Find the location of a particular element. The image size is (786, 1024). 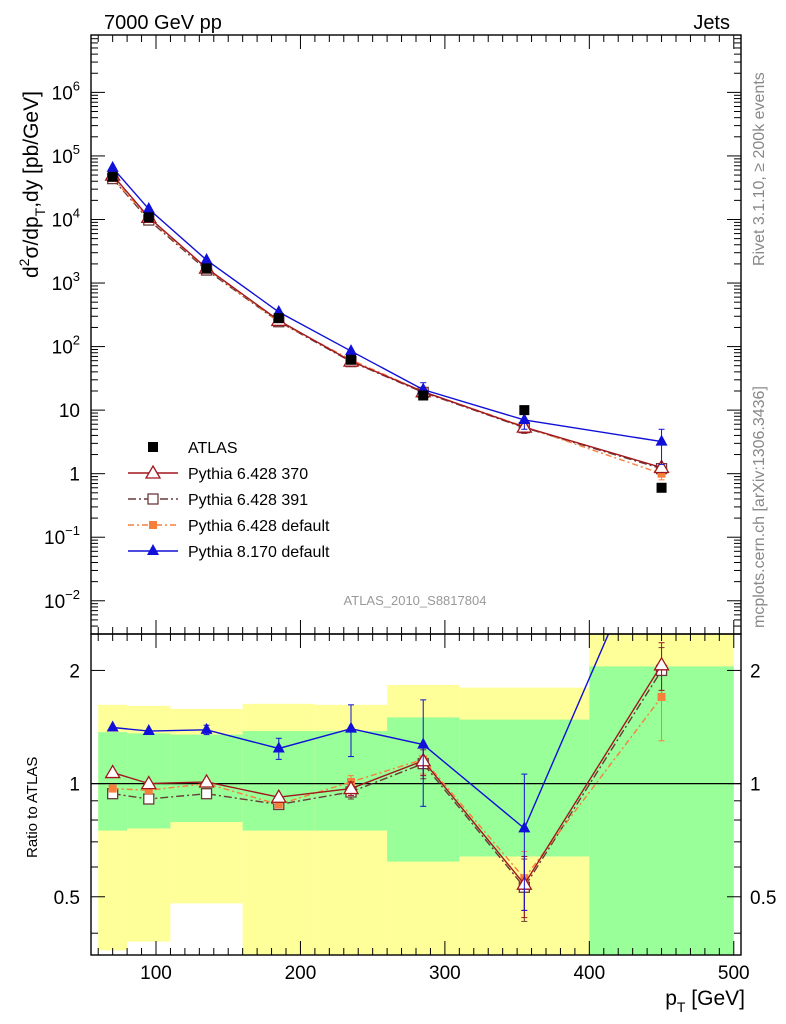

main-y-tick-label: 10⁴ is located at coordinates (66, 218).